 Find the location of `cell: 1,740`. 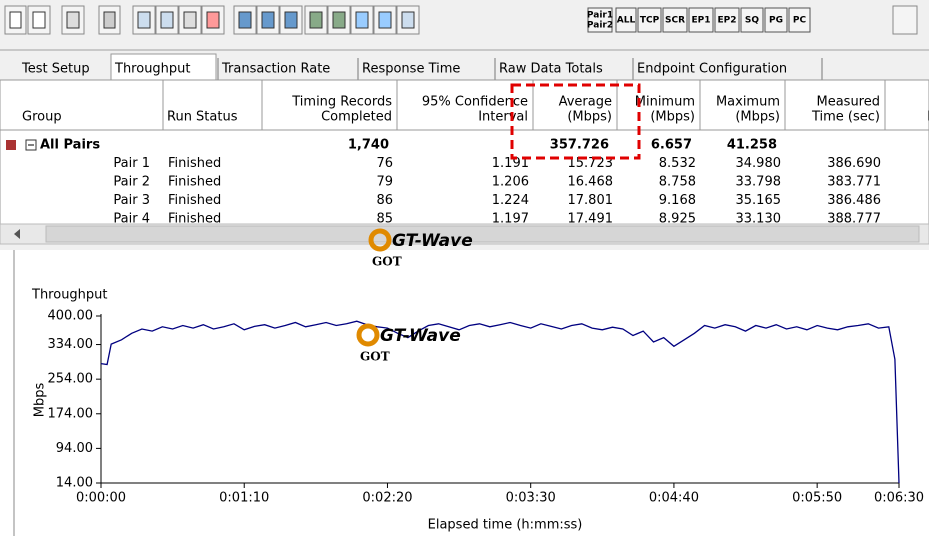

cell: 1,740 is located at coordinates (368, 145).